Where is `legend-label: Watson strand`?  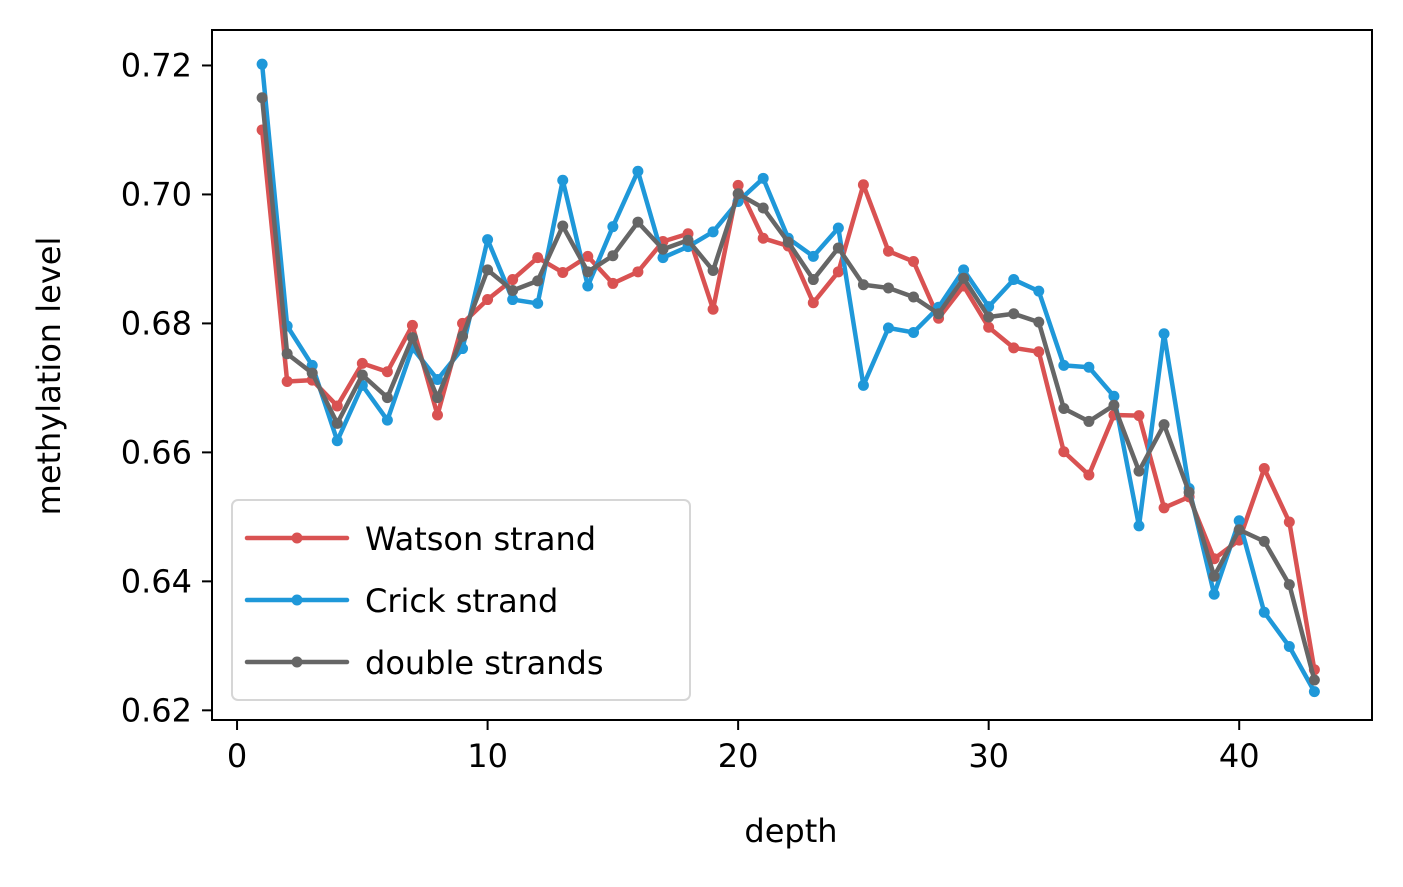
legend-label: Watson strand is located at coordinates (480, 539).